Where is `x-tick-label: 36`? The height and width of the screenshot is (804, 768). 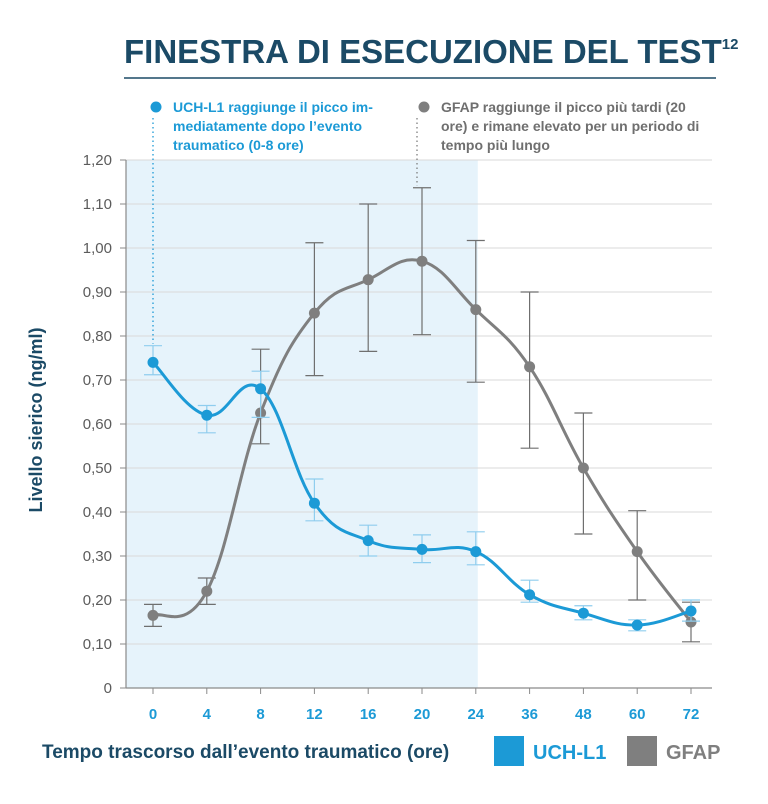 x-tick-label: 36 is located at coordinates (529, 714).